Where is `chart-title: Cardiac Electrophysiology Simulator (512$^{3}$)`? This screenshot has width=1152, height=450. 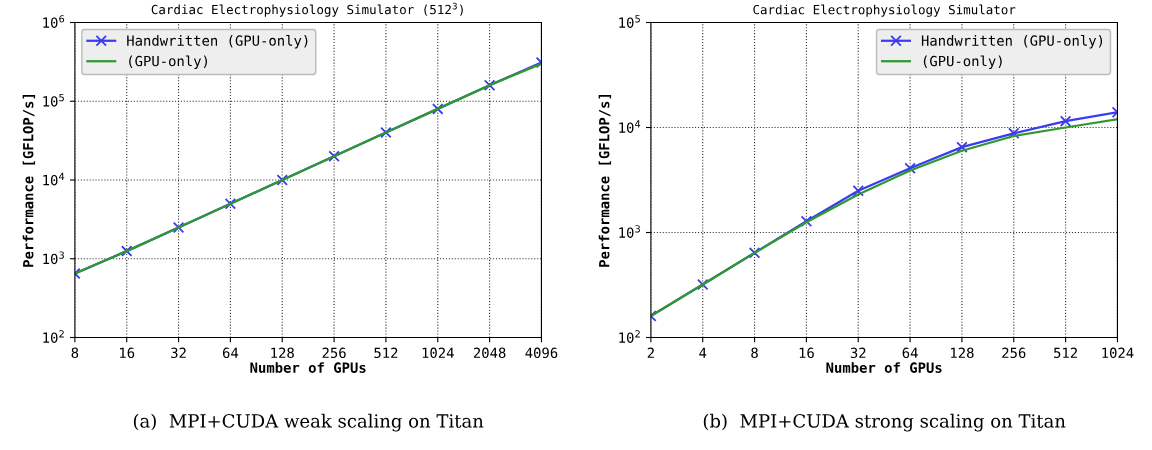 chart-title: Cardiac Electrophysiology Simulator (512$^{3}$) is located at coordinates (307, 9).